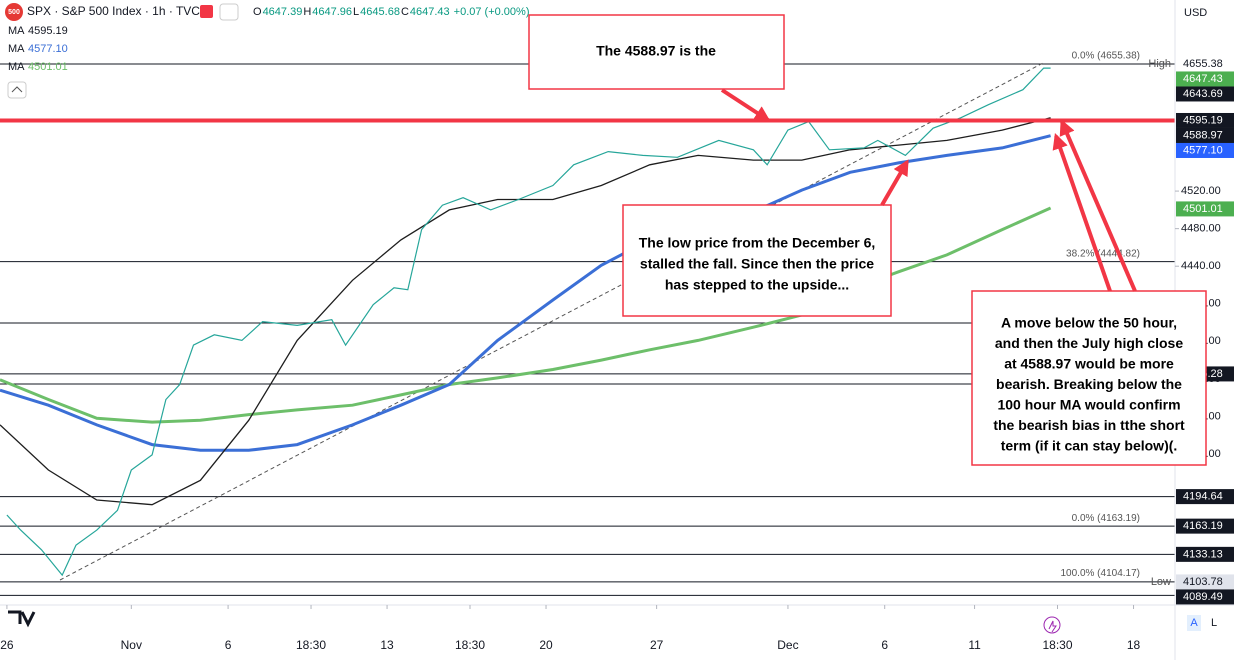 This screenshot has height=660, width=1234. I want to click on ohlc-key: H, so click(307, 12).